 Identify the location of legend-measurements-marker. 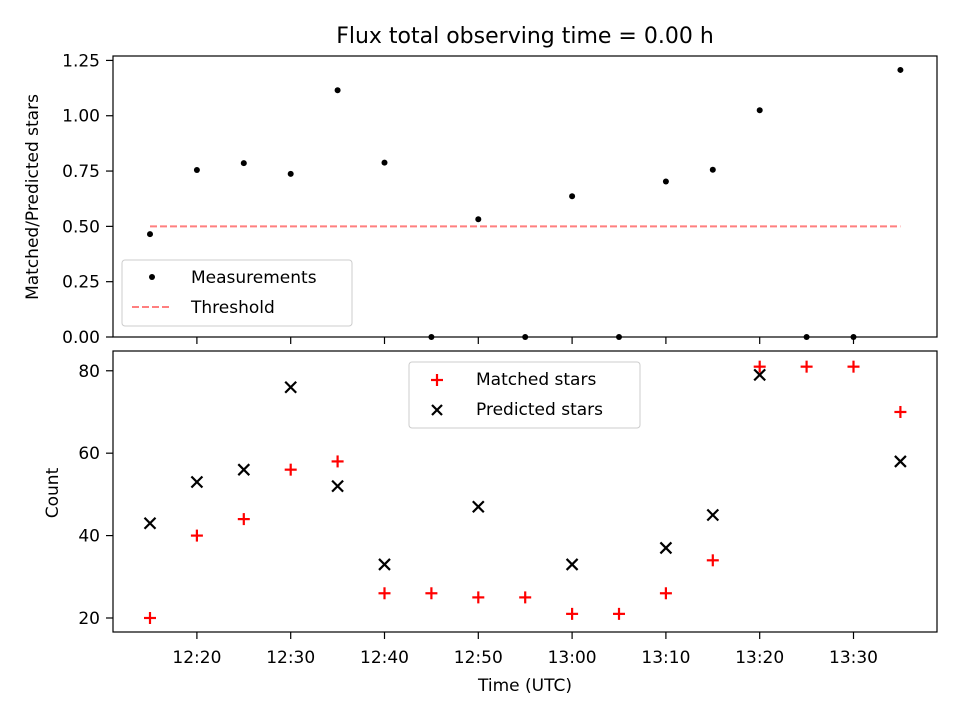
(152, 277).